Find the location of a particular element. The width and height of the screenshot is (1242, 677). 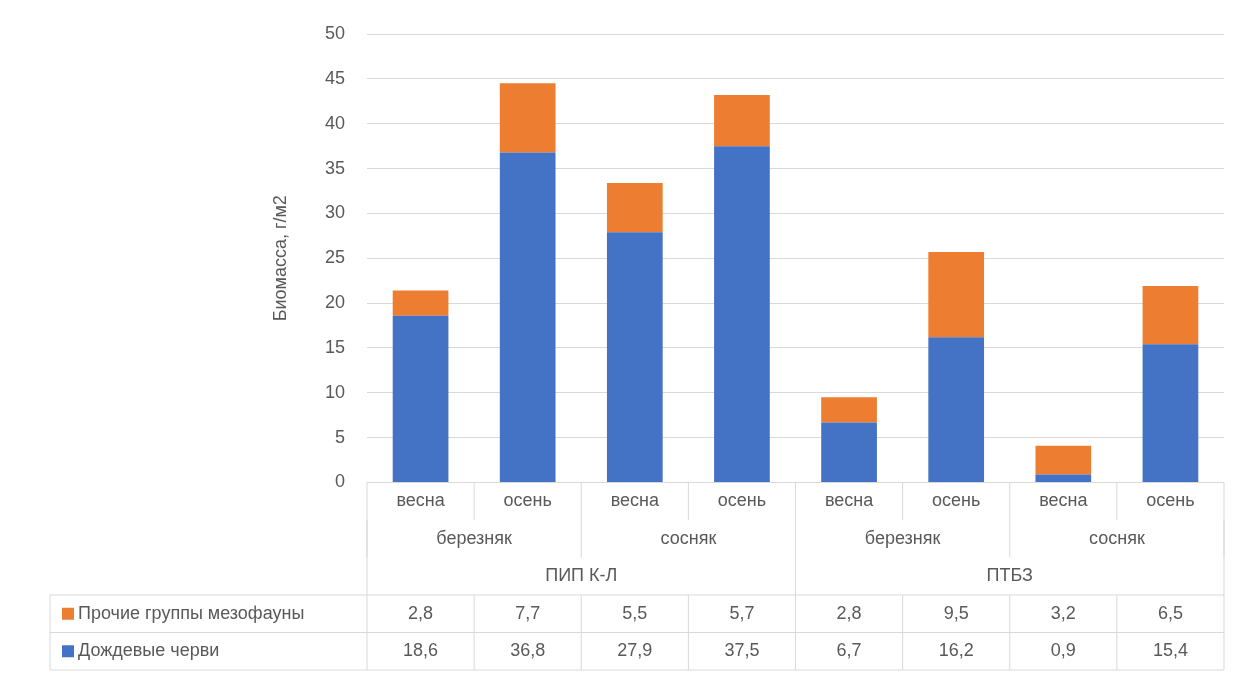

y-tick-label: 25 is located at coordinates (334, 257).